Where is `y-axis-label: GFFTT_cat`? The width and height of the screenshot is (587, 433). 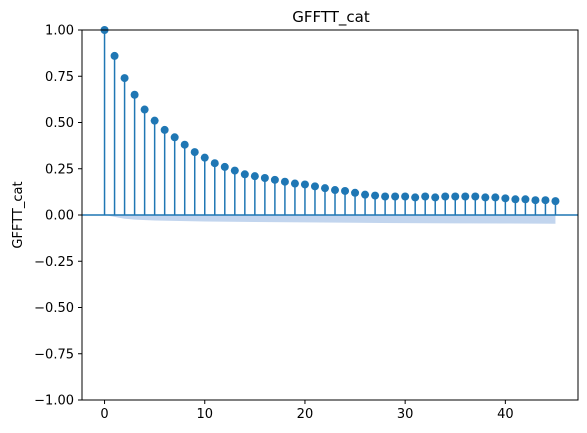 y-axis-label: GFFTT_cat is located at coordinates (18, 214).